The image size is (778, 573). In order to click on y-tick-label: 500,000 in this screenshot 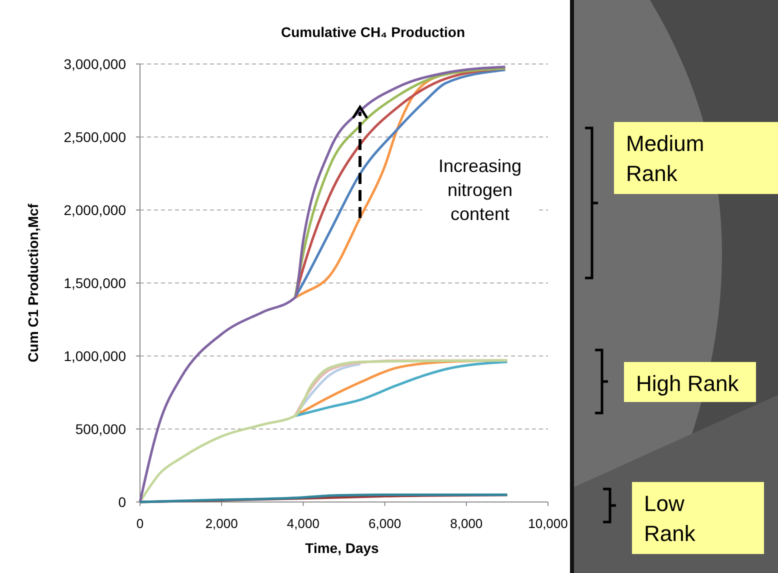, I will do `click(100, 428)`.